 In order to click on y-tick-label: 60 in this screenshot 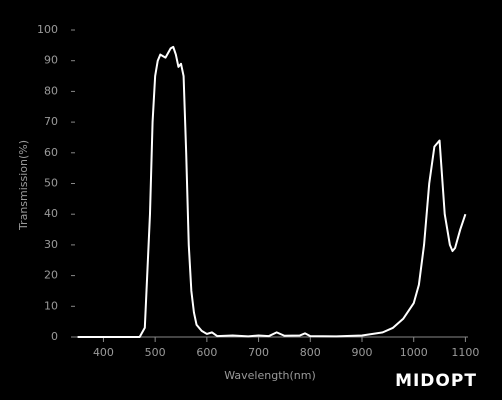, I will do `click(51, 152)`.